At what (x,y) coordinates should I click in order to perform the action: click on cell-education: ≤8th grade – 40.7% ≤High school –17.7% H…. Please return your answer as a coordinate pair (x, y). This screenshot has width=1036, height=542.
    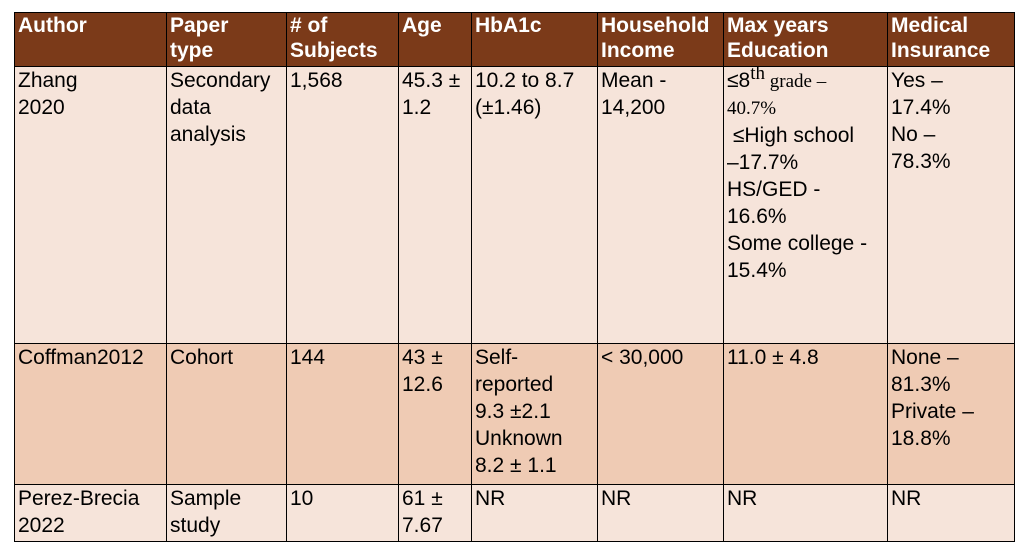
    Looking at the image, I should click on (805, 205).